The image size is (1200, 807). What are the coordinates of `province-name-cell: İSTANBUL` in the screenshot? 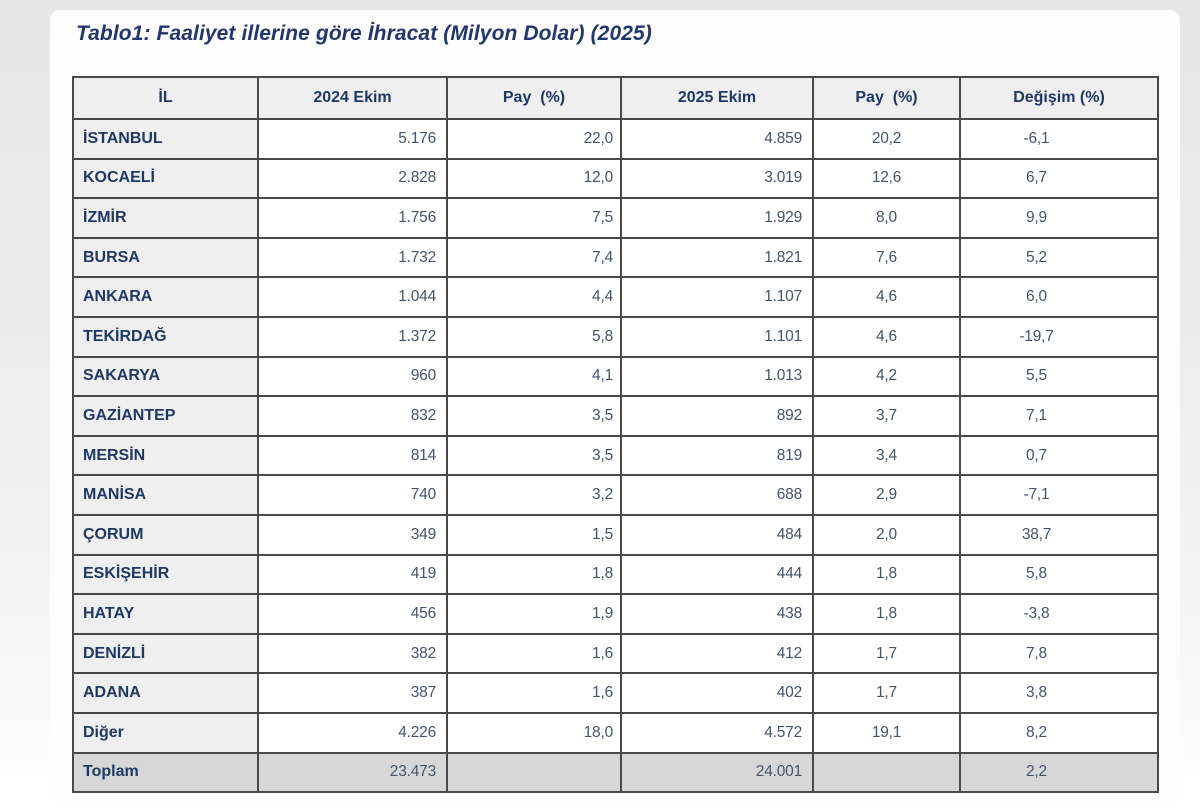 It's located at (165, 139).